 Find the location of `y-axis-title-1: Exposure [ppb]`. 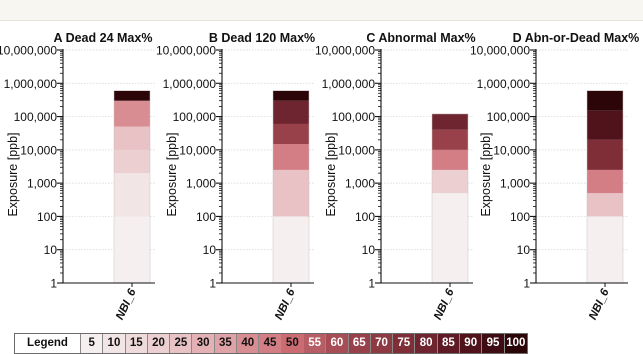

y-axis-title-1: Exposure [ppb] is located at coordinates (13, 174).